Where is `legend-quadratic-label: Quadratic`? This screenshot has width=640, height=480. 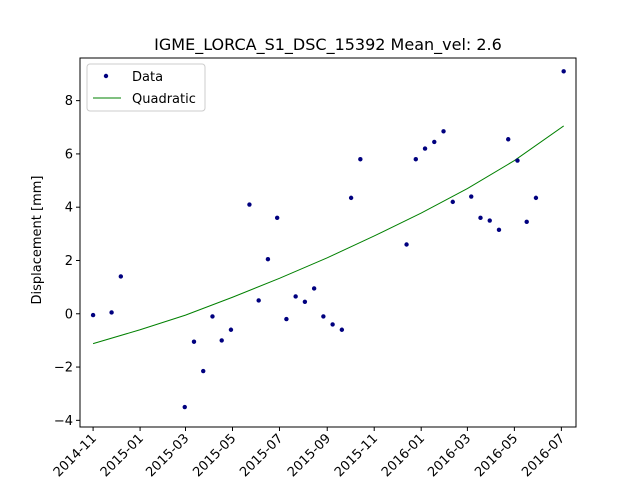 legend-quadratic-label: Quadratic is located at coordinates (164, 99).